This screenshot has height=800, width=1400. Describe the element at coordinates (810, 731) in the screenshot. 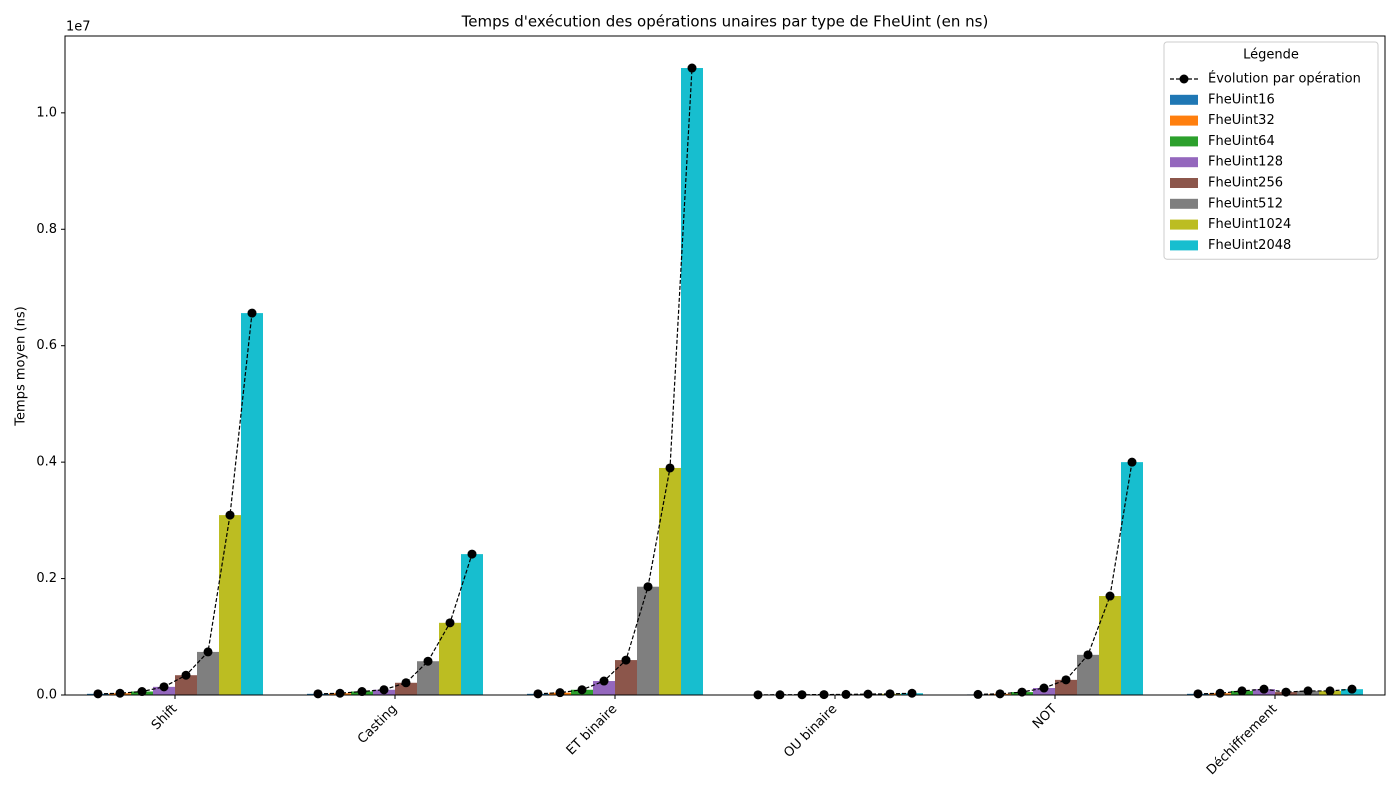

I see `x-tick-label: OU binaire` at that location.